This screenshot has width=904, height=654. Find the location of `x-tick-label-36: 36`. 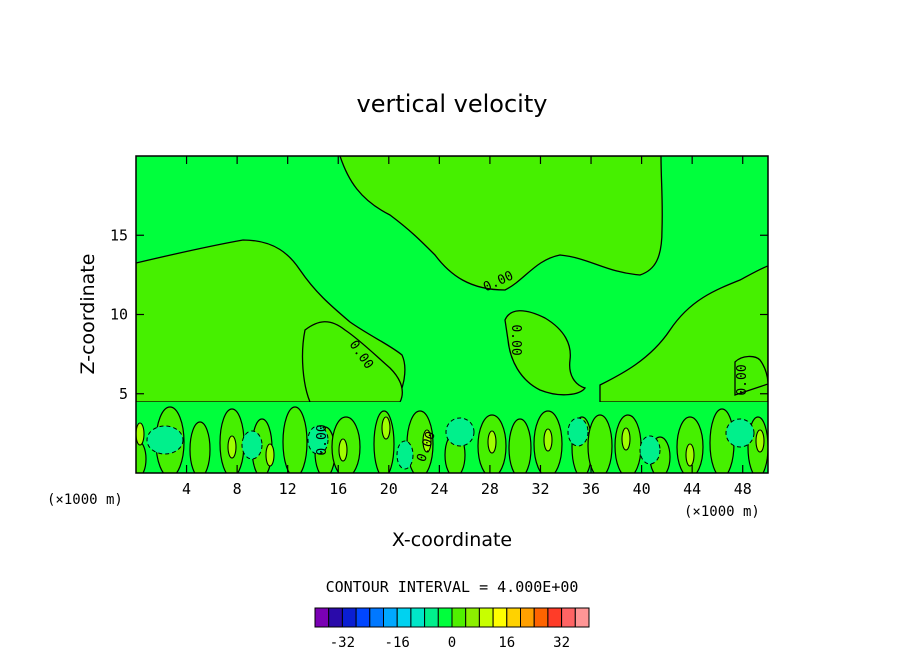

x-tick-label-36: 36 is located at coordinates (591, 489).